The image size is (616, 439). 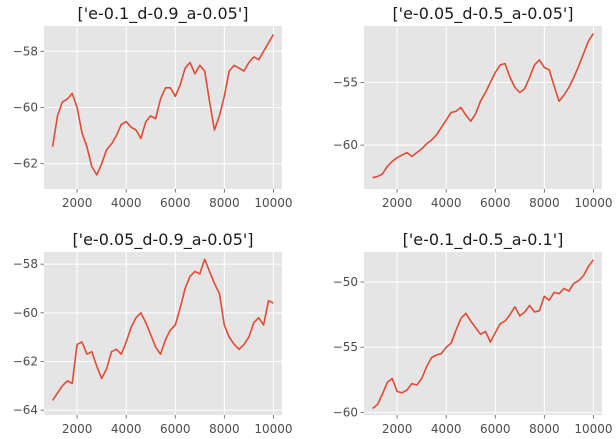 What do you see at coordinates (162, 240) in the screenshot?
I see `chart-title: ['e-0.05_d-0.9_a-0.05']` at bounding box center [162, 240].